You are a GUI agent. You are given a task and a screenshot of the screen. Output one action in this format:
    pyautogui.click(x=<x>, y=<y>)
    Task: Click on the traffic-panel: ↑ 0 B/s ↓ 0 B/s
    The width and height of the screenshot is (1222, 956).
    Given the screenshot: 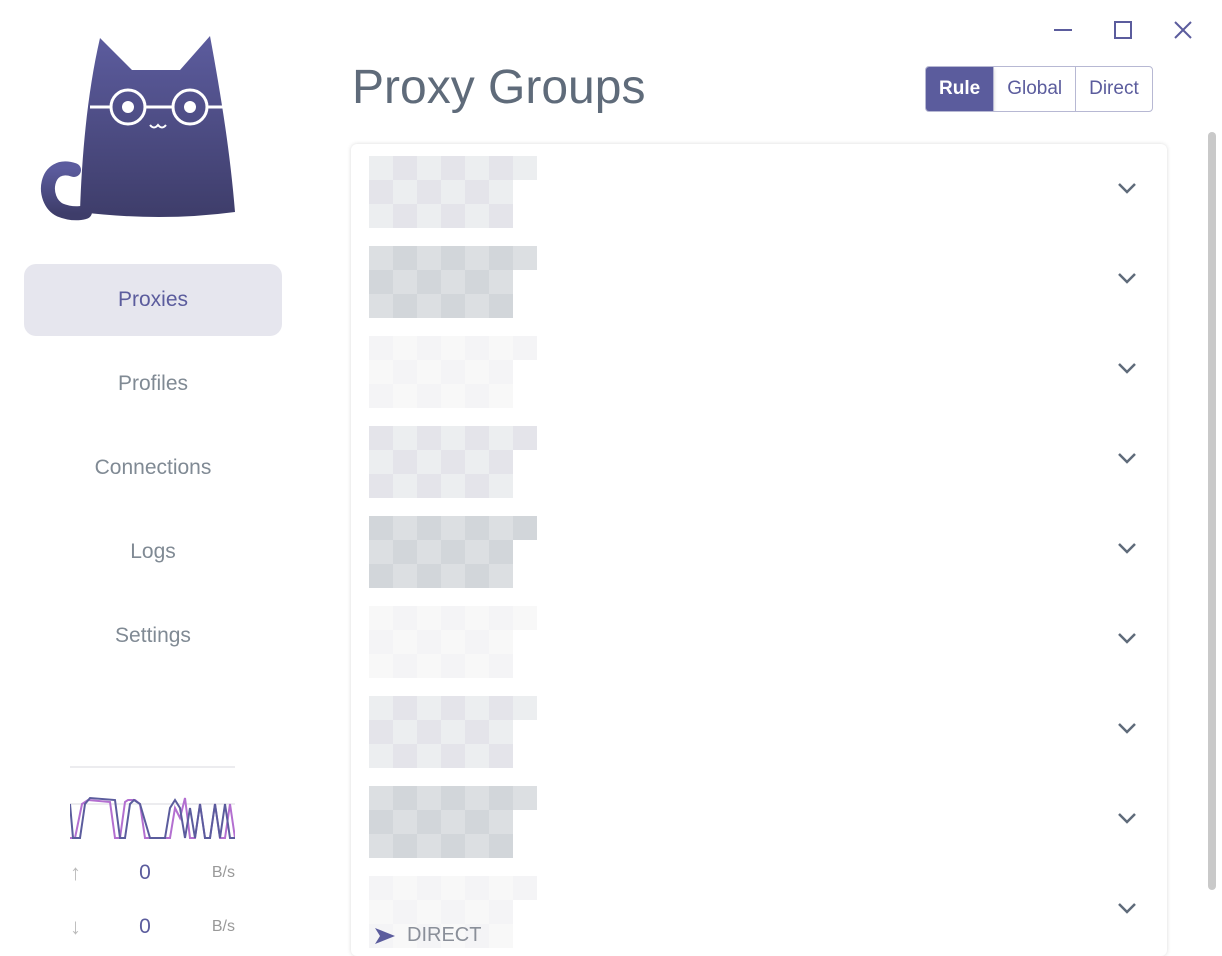 What is the action you would take?
    pyautogui.click(x=152, y=852)
    